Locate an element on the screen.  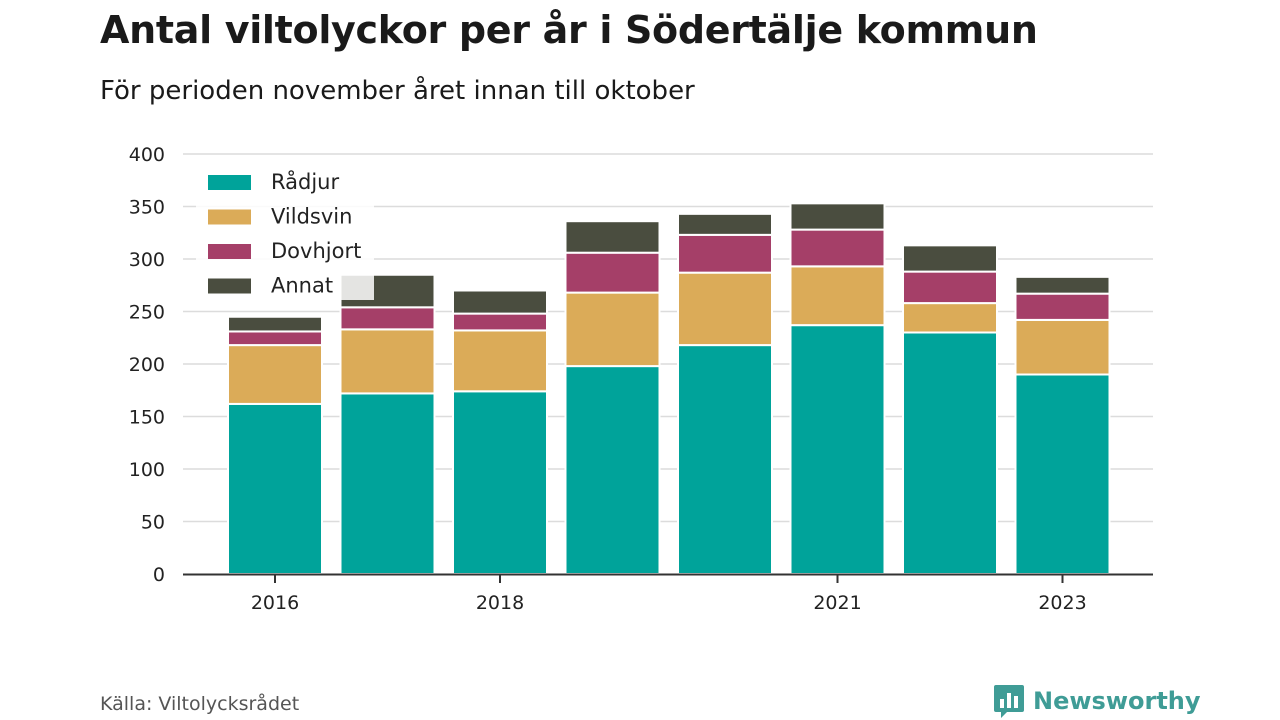
brand-name: Newsworthy is located at coordinates (1117, 701).